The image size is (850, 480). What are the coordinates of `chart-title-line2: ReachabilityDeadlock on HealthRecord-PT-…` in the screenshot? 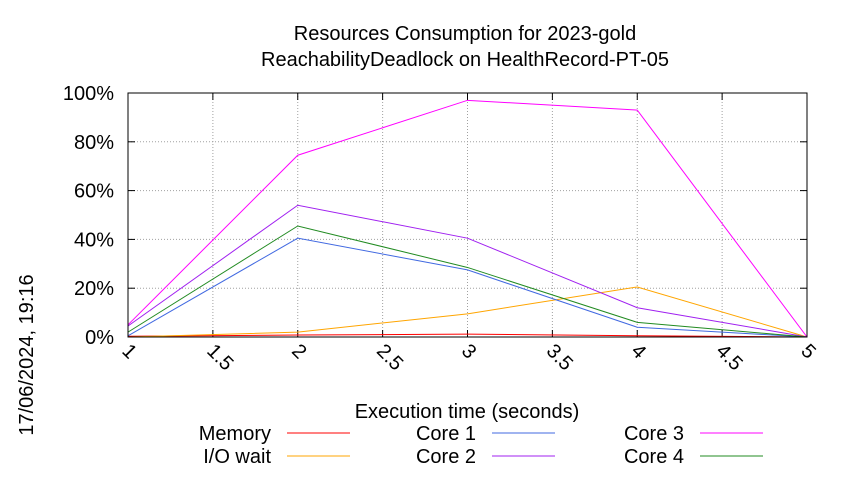 It's located at (465, 60).